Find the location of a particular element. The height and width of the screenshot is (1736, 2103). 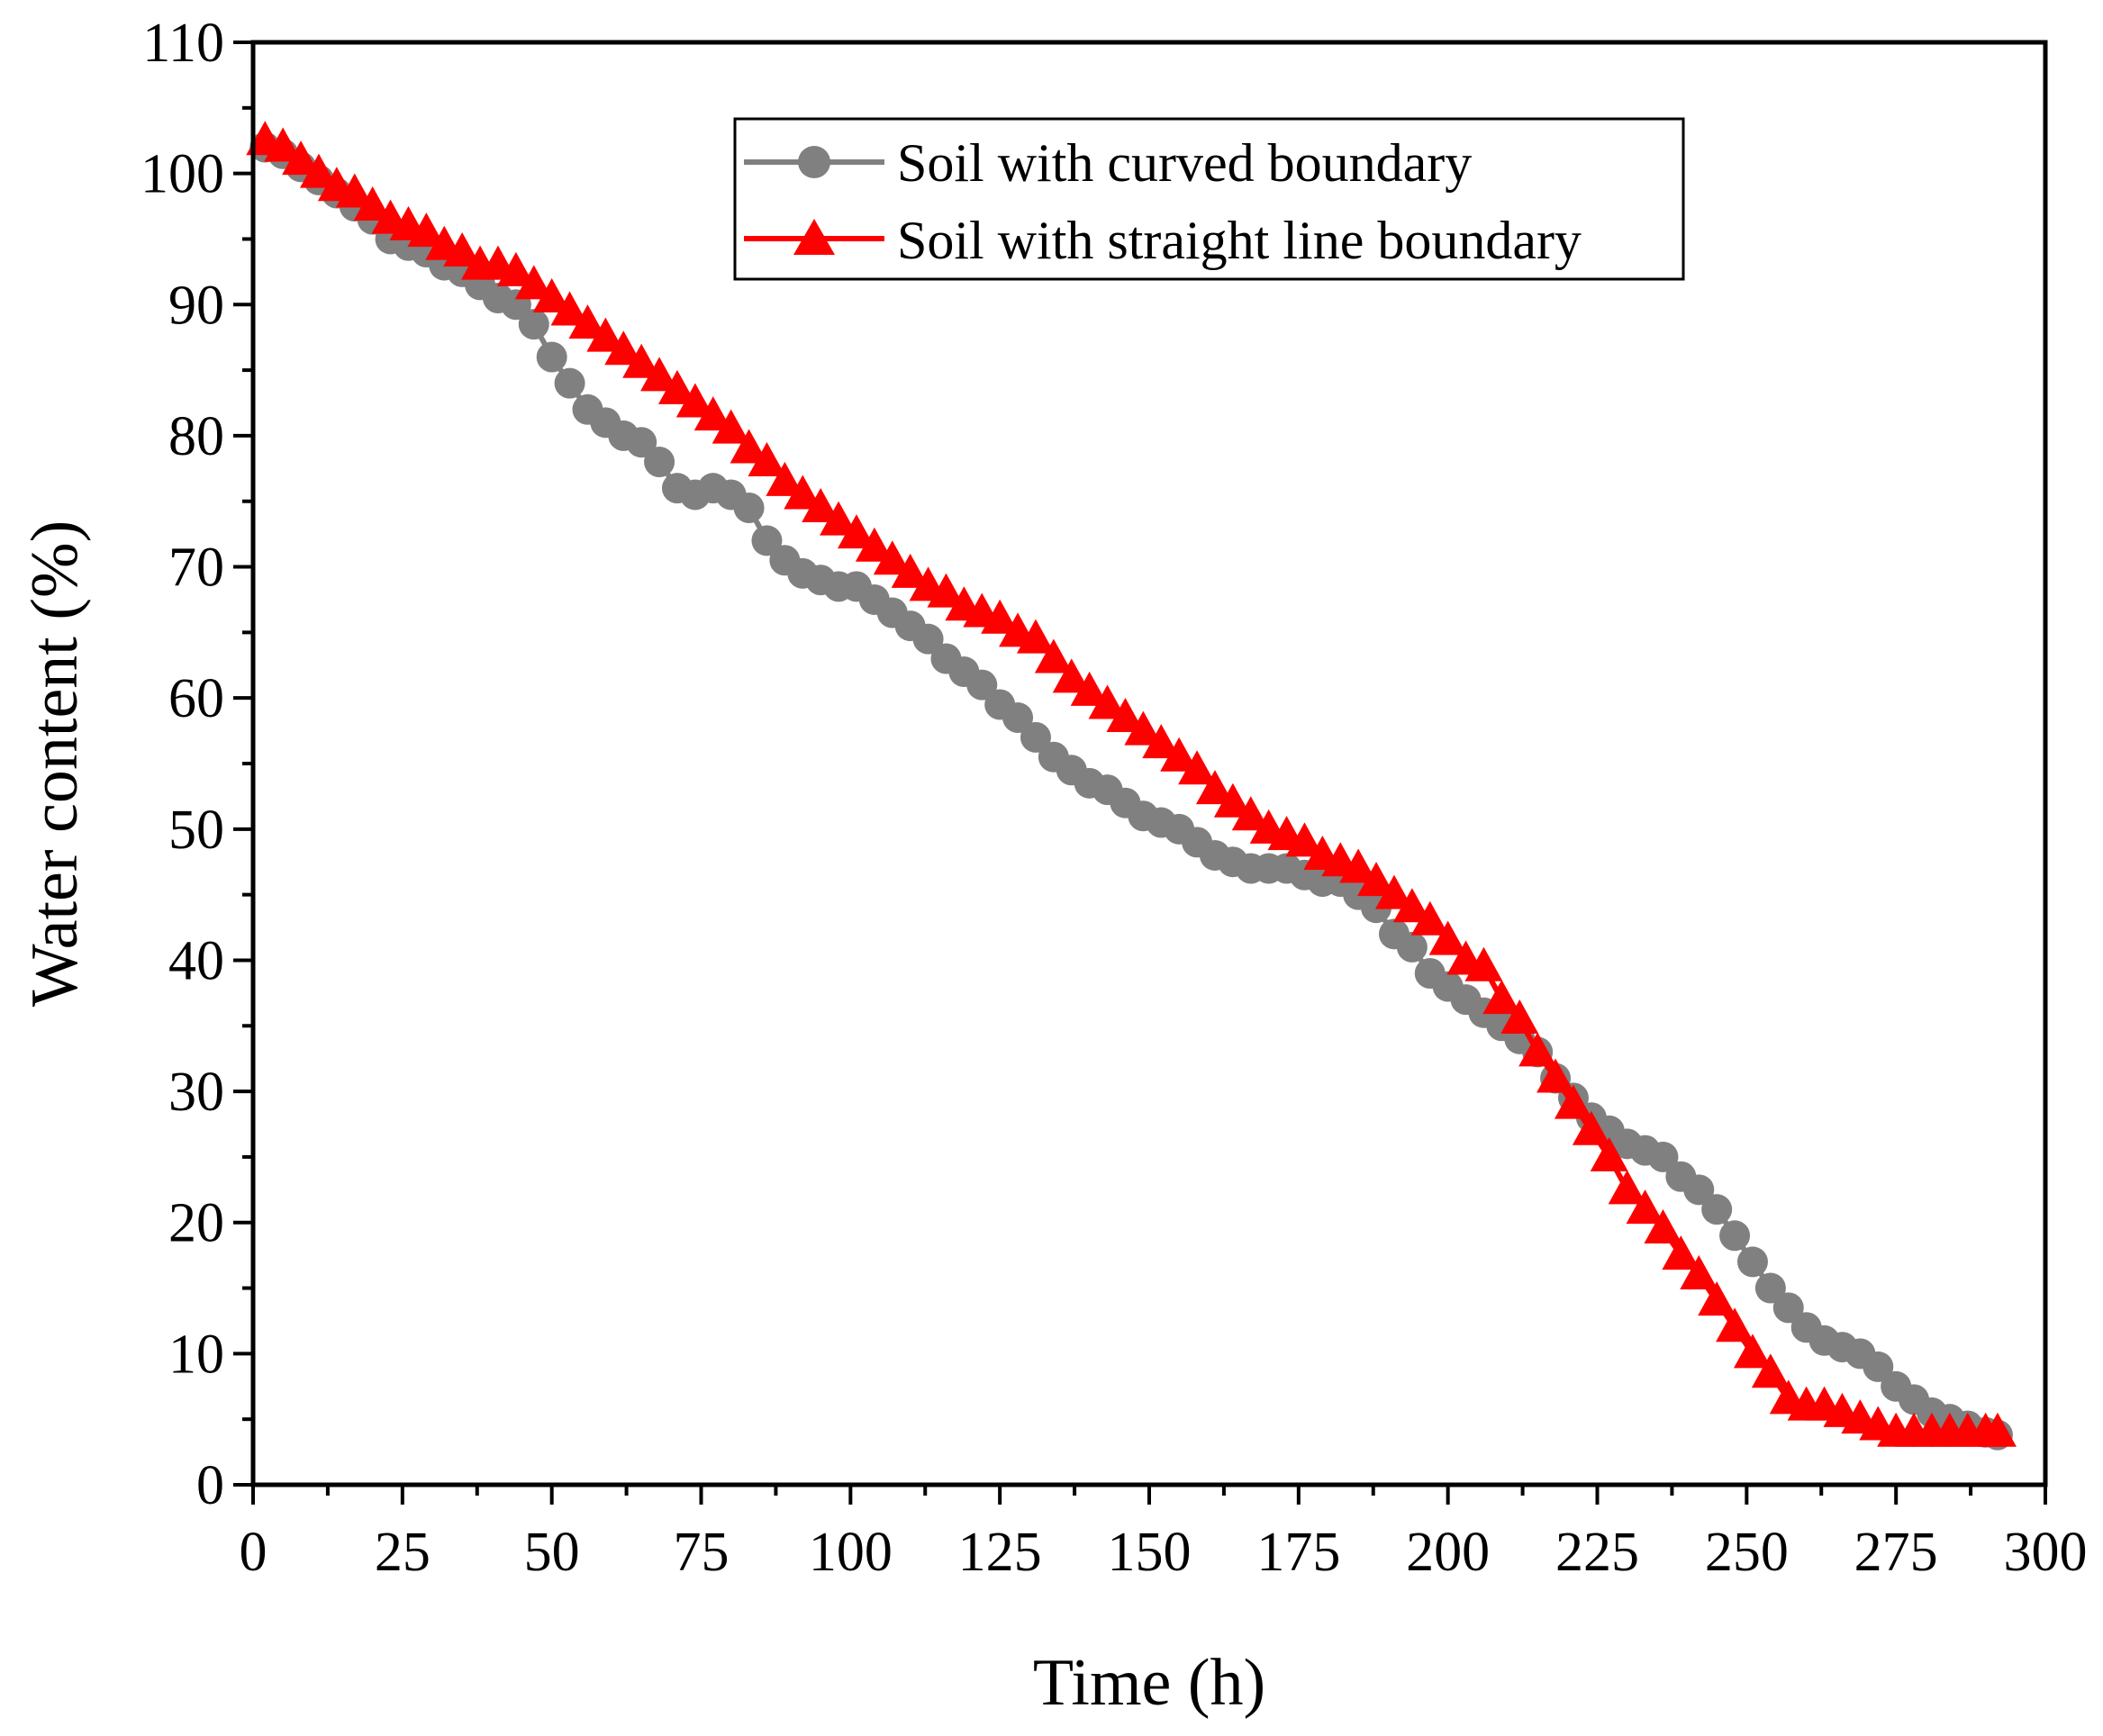

y-tick-label: 70 is located at coordinates (196, 568).